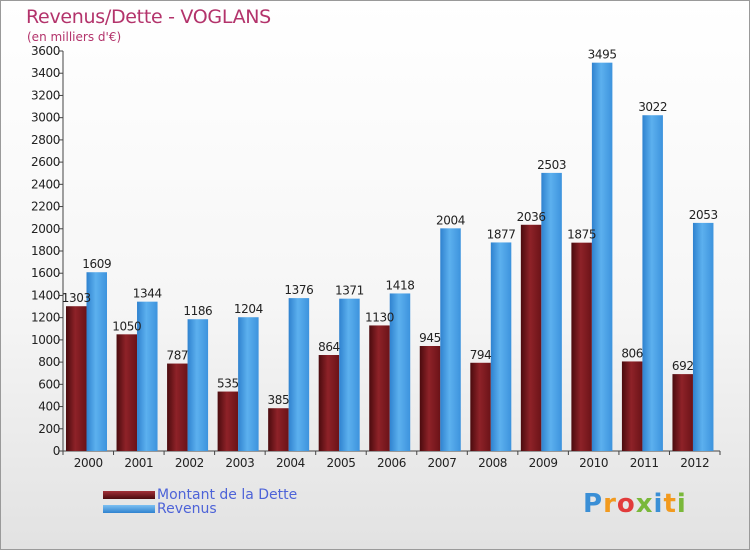 This screenshot has width=750, height=551. What do you see at coordinates (379, 317) in the screenshot?
I see `data-label-dette: 1130` at bounding box center [379, 317].